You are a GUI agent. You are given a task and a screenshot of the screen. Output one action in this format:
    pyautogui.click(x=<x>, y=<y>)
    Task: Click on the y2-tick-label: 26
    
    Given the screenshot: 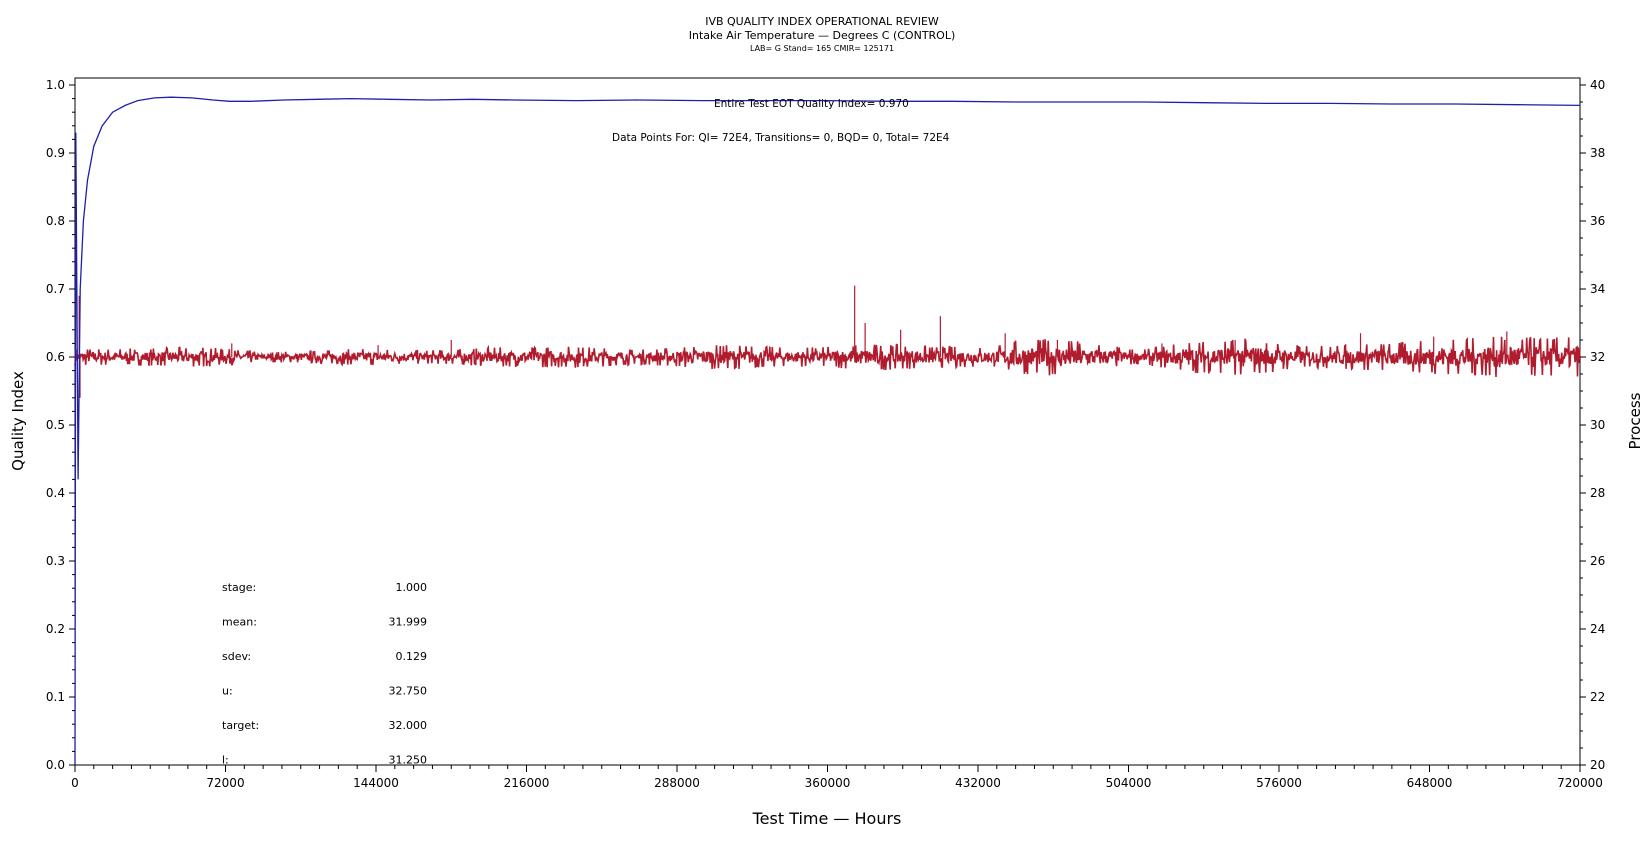 What is the action you would take?
    pyautogui.click(x=1597, y=561)
    